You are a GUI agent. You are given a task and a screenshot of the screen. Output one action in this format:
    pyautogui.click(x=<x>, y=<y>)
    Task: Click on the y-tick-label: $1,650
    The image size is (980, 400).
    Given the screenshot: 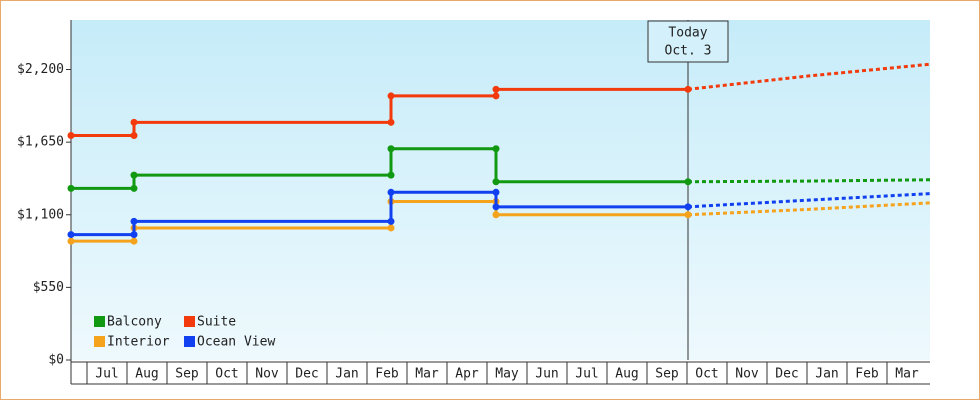 What is the action you would take?
    pyautogui.click(x=40, y=142)
    